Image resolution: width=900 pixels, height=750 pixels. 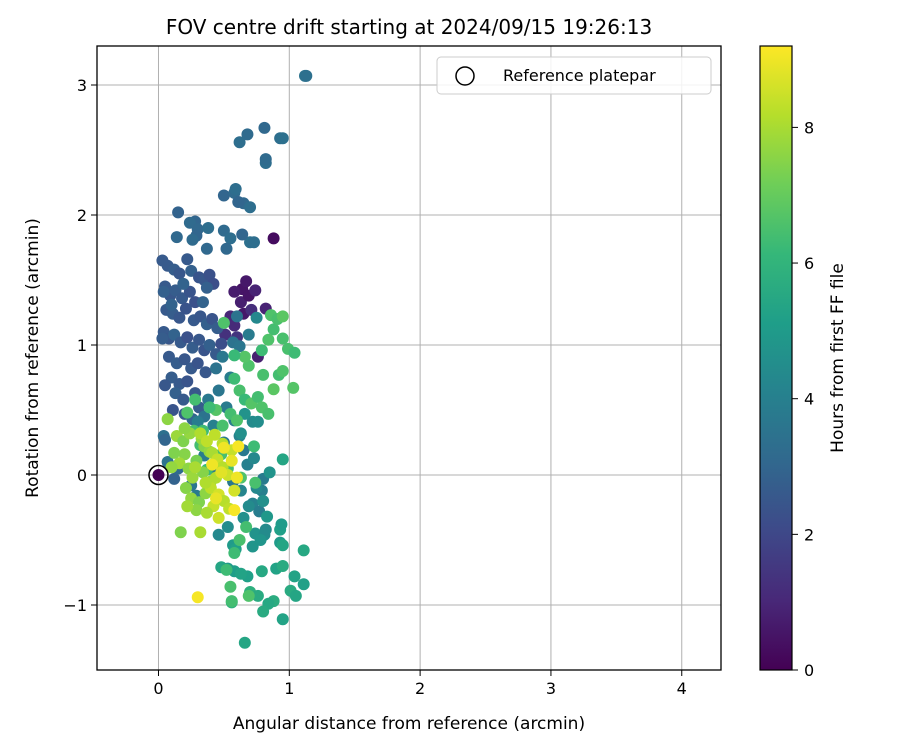 What do you see at coordinates (776, 358) in the screenshot?
I see `colorbar-gradient` at bounding box center [776, 358].